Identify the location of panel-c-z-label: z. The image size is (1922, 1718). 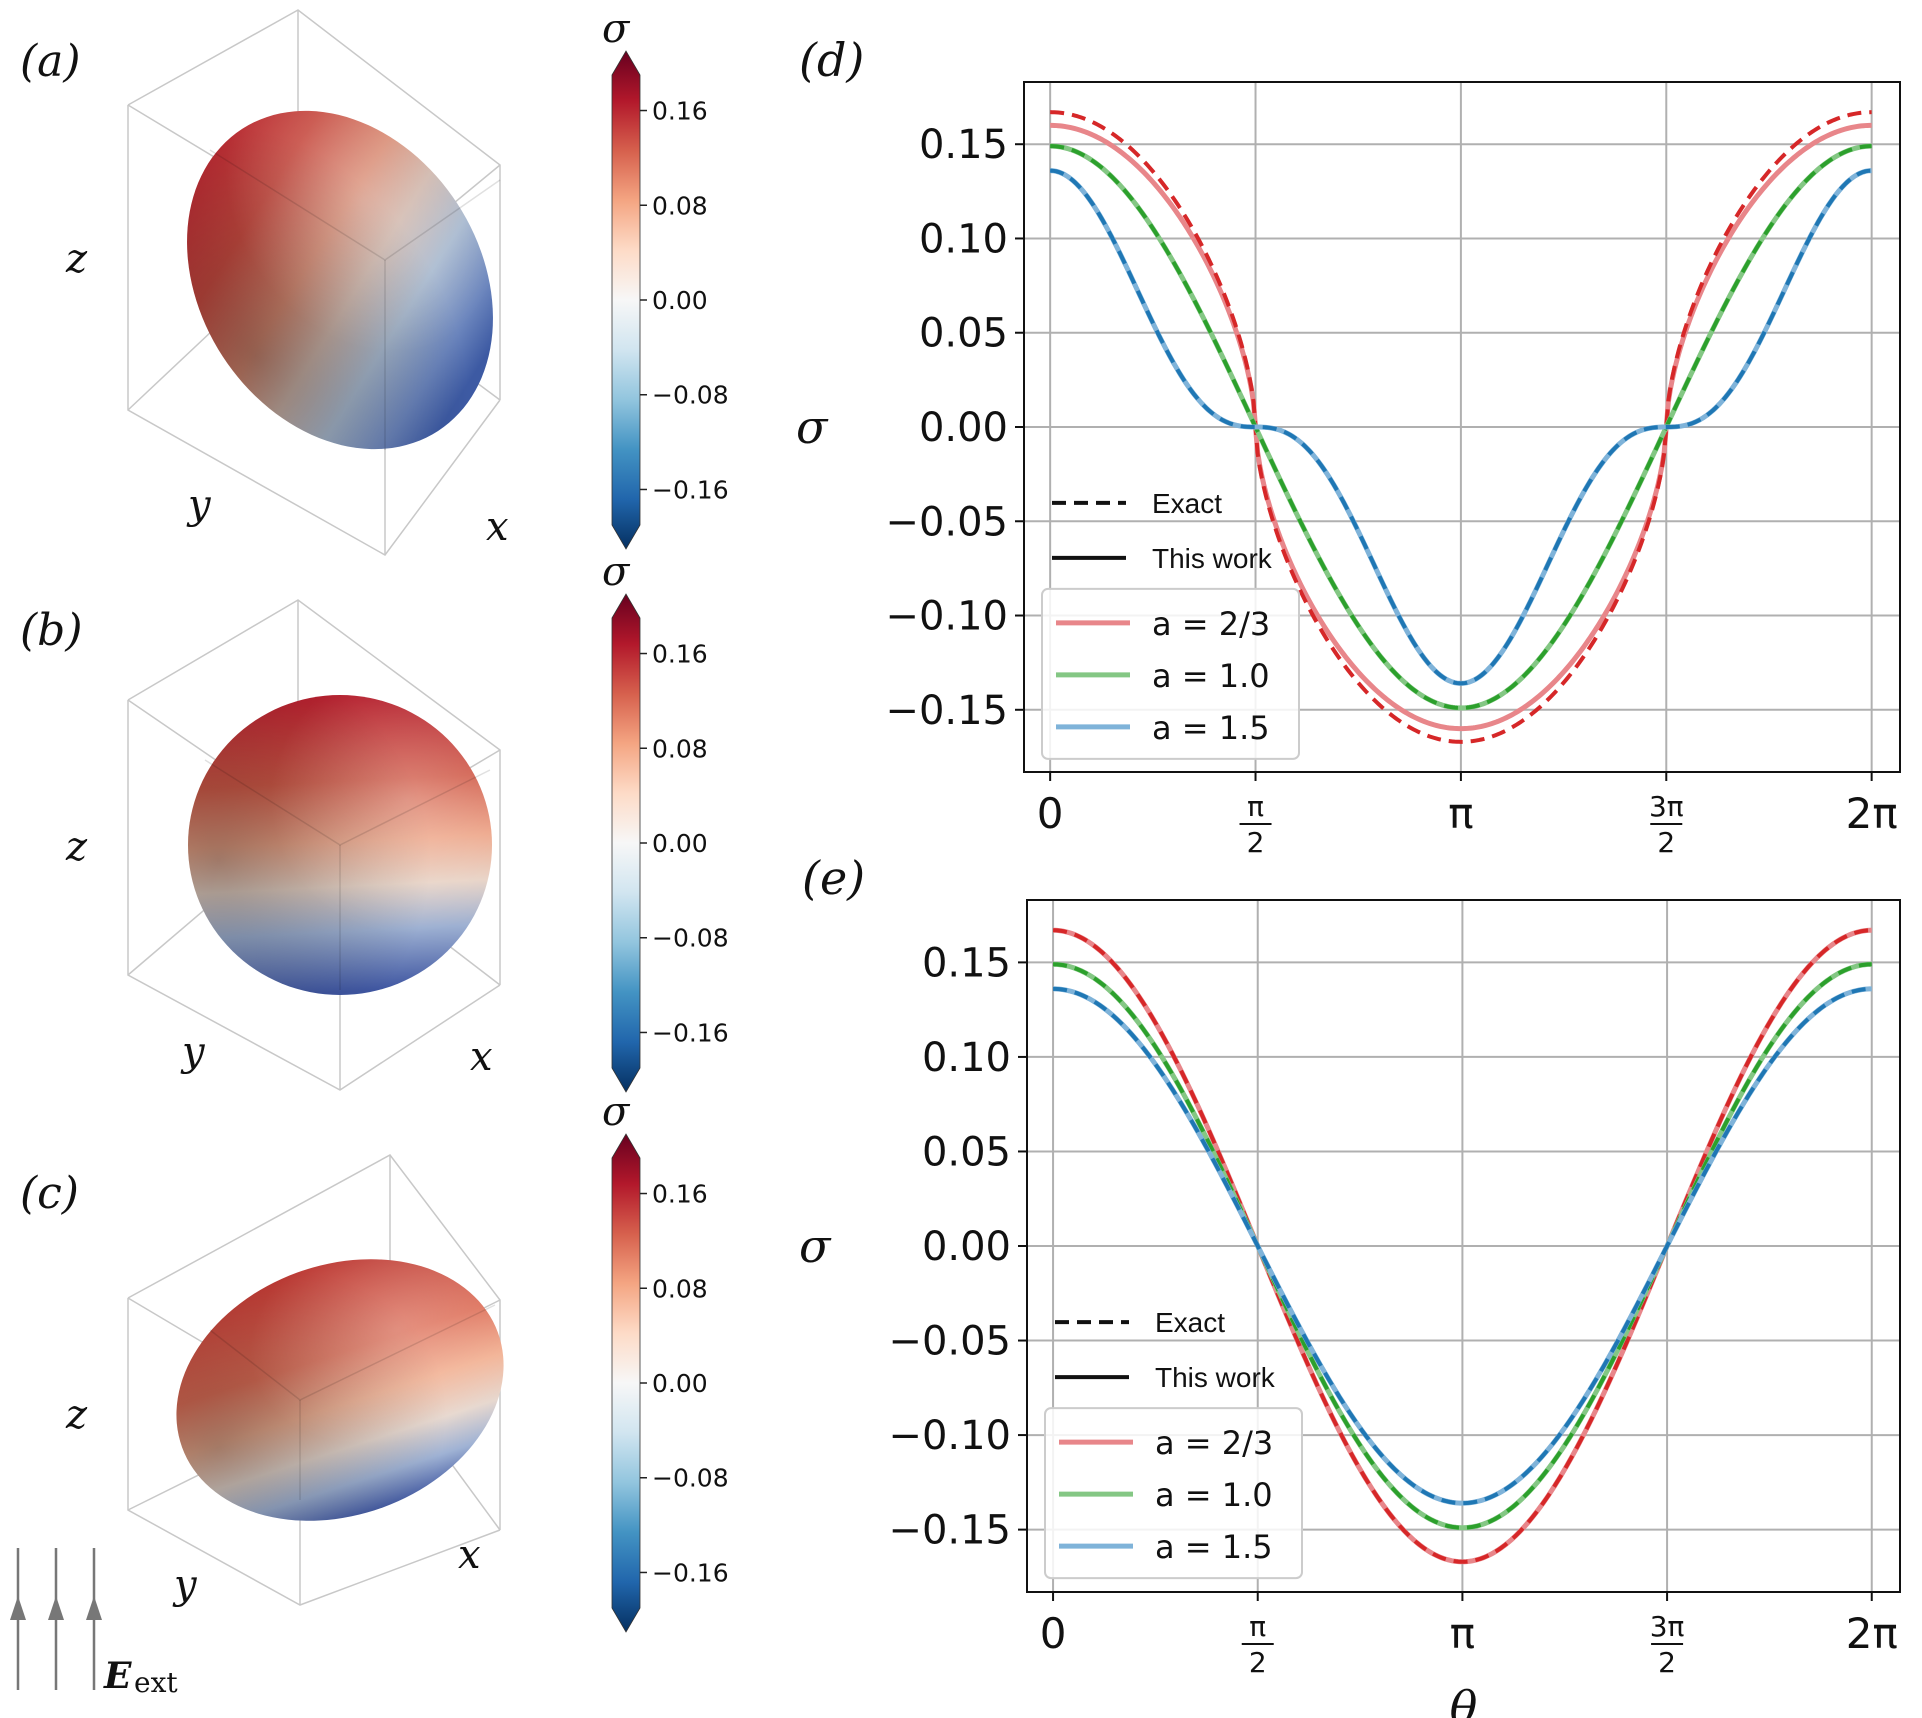
(76, 1415).